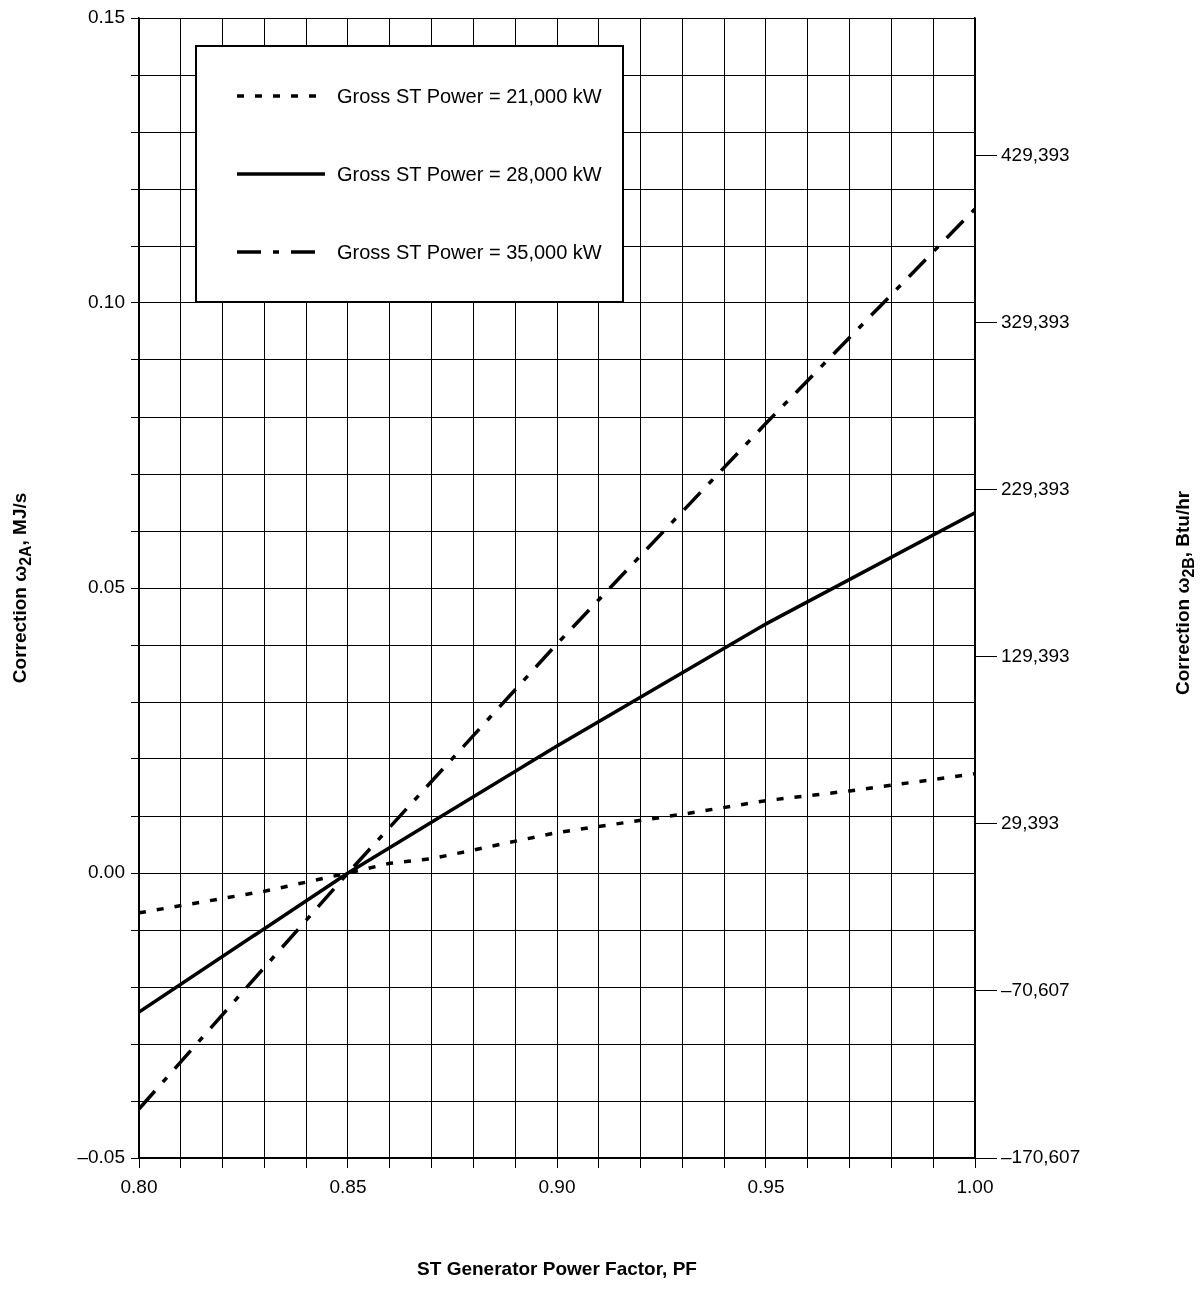 The height and width of the screenshot is (1289, 1204). I want to click on y-tick-label: 0.05, so click(106, 587).